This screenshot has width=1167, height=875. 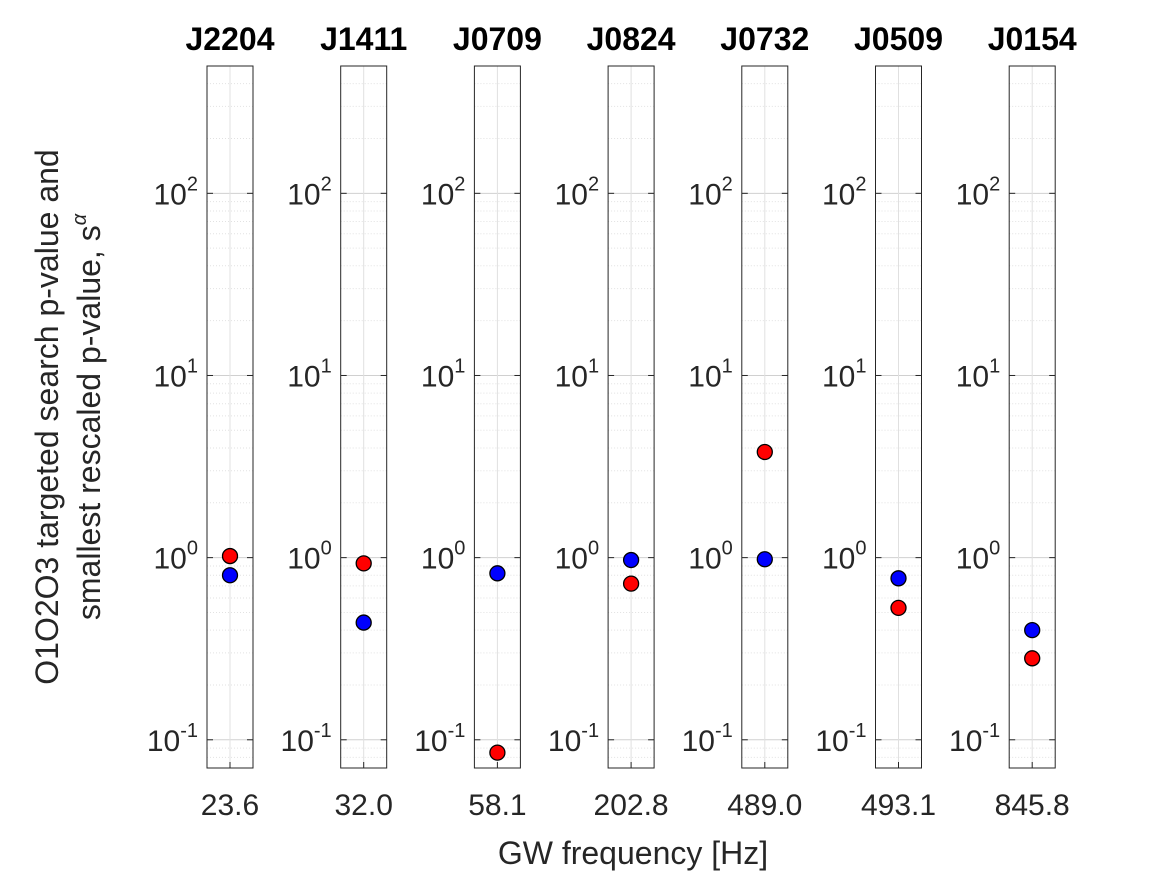 I want to click on y-axis-label-line2: smallest rescaled p-value, sα, so click(x=88, y=416).